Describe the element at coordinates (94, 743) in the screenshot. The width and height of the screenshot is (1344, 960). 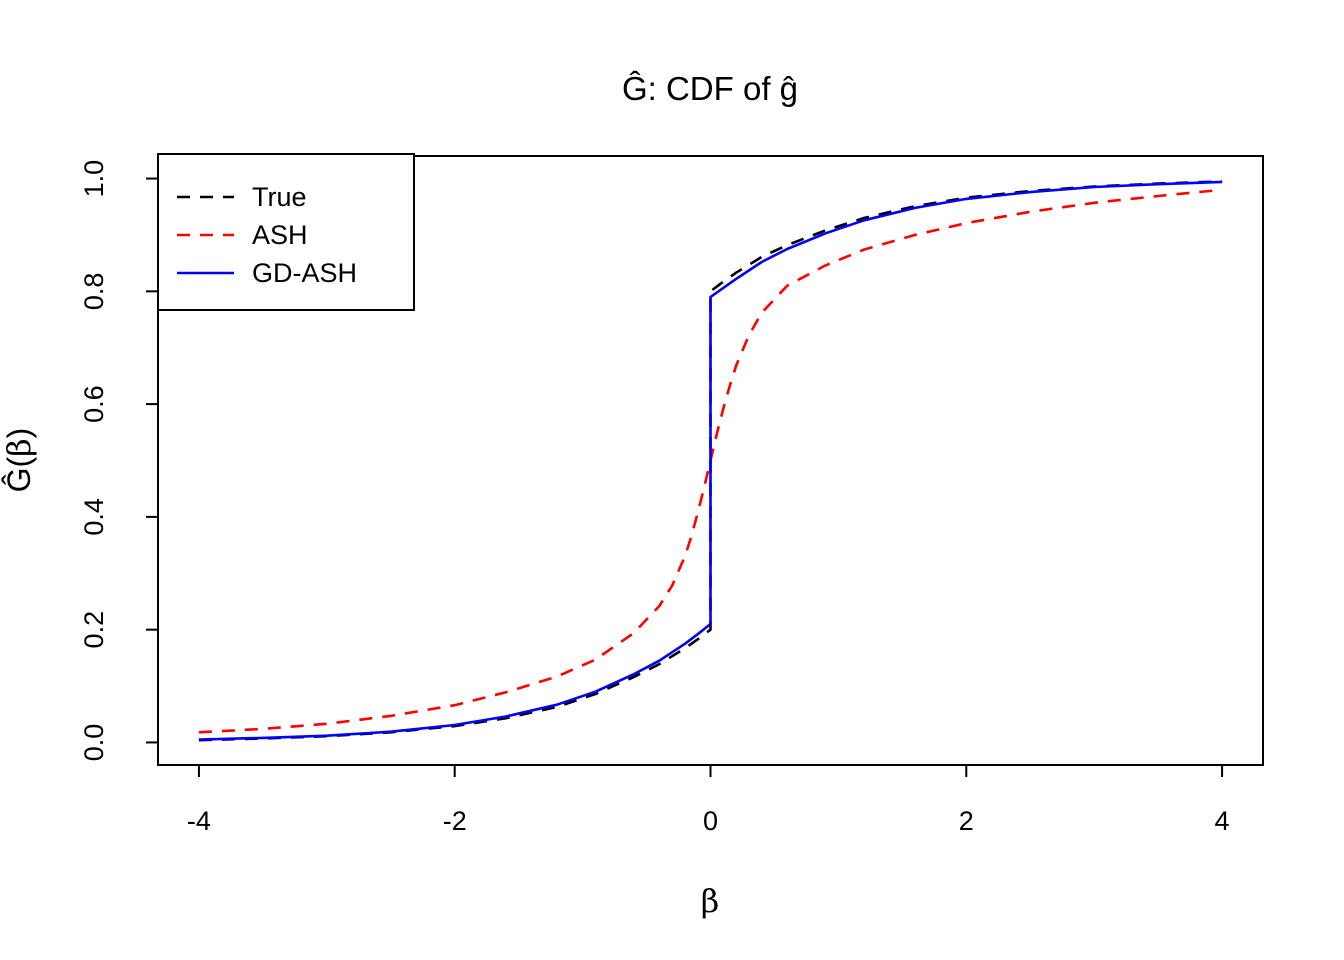
I see `y-tick-label: 0.0` at that location.